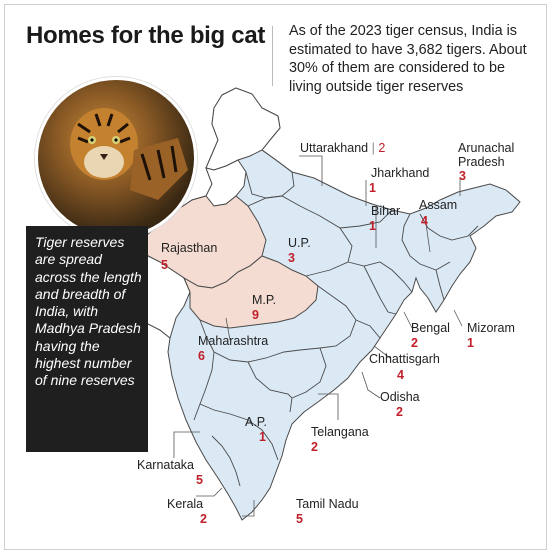 The width and height of the screenshot is (552, 556). I want to click on state-label-jharkhand: Jharkhand, so click(400, 173).